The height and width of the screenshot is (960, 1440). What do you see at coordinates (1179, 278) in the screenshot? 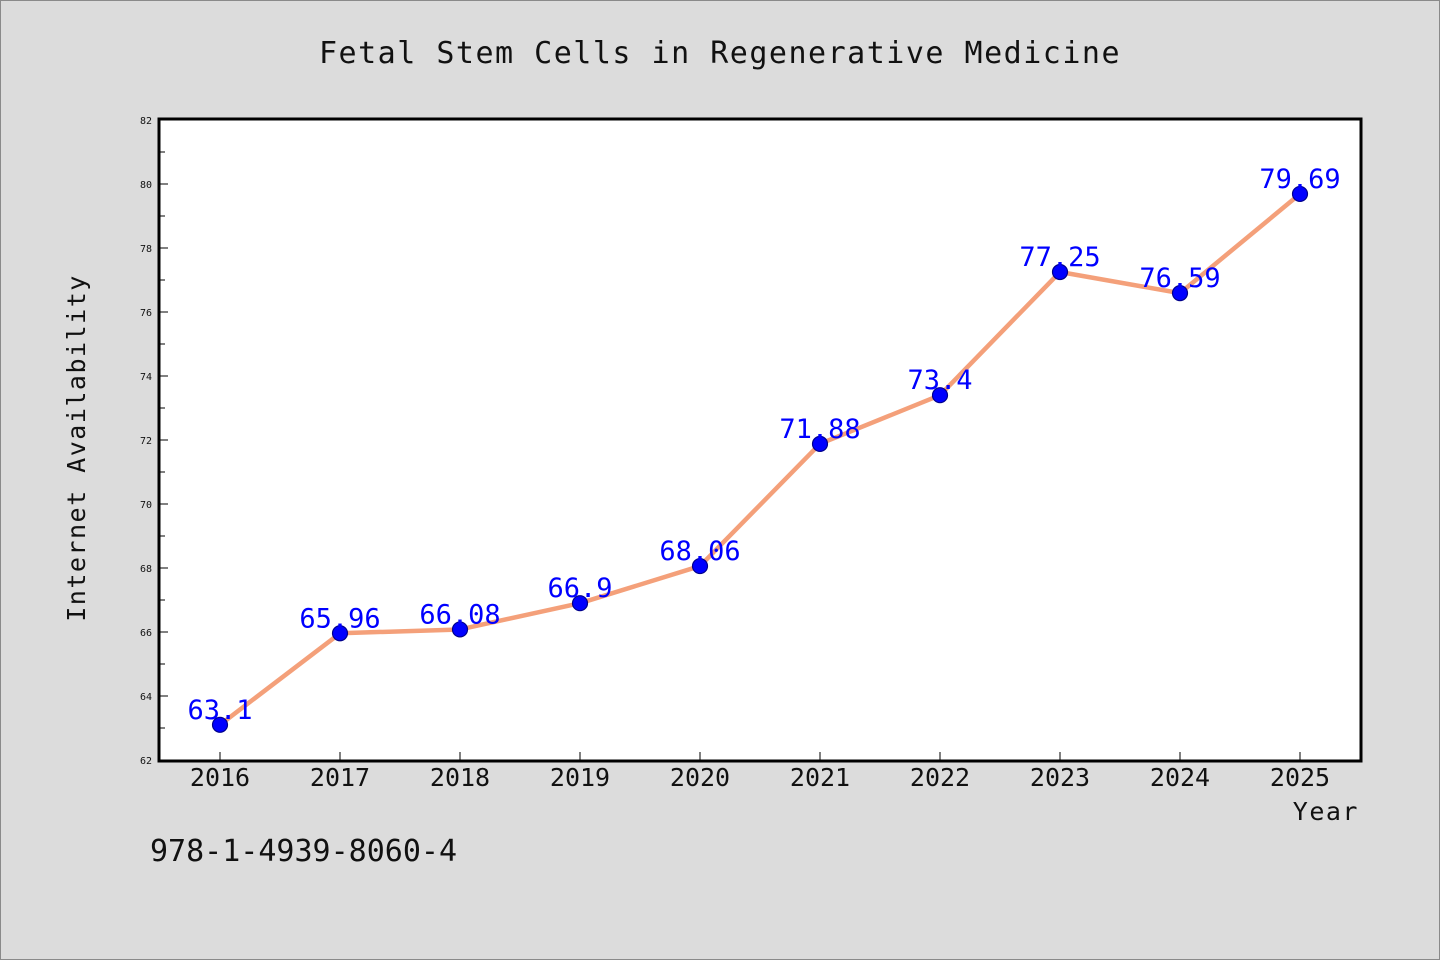
I see `data-label: 76.59` at bounding box center [1179, 278].